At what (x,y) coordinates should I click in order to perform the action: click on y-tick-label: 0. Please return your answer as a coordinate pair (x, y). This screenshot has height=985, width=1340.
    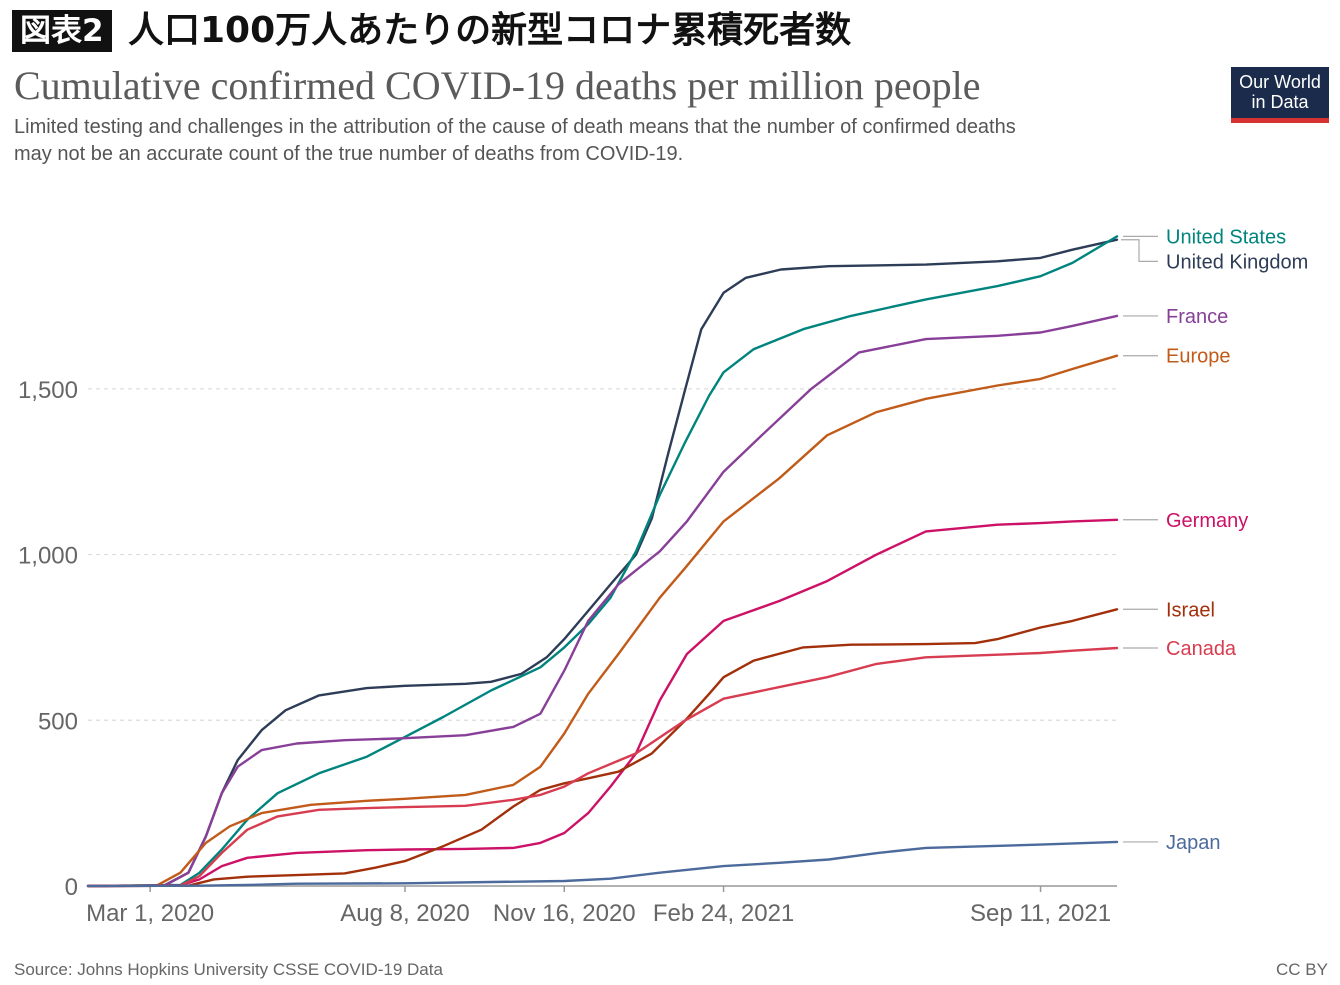
    Looking at the image, I should click on (71, 887).